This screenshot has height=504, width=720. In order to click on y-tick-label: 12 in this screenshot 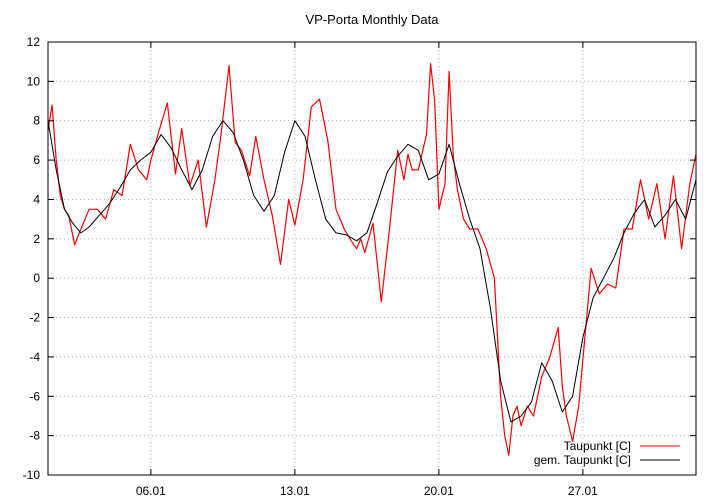, I will do `click(34, 42)`.